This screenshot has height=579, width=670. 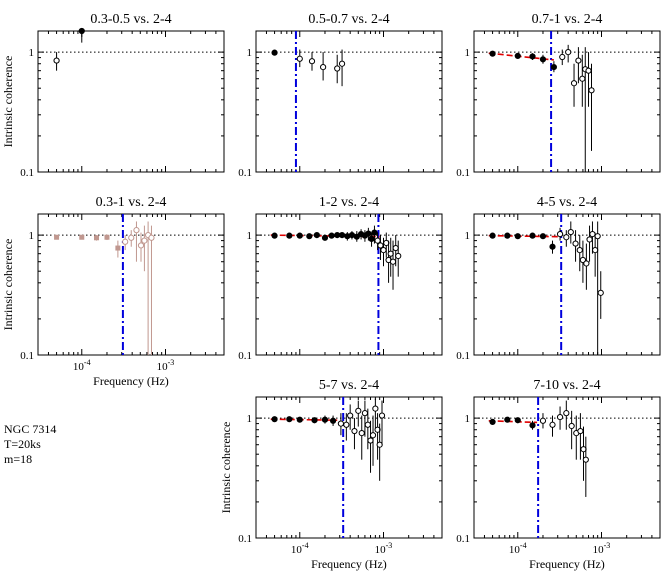 I want to click on panel-title: 0.5-0.7 vs. 2-4, so click(x=348, y=19).